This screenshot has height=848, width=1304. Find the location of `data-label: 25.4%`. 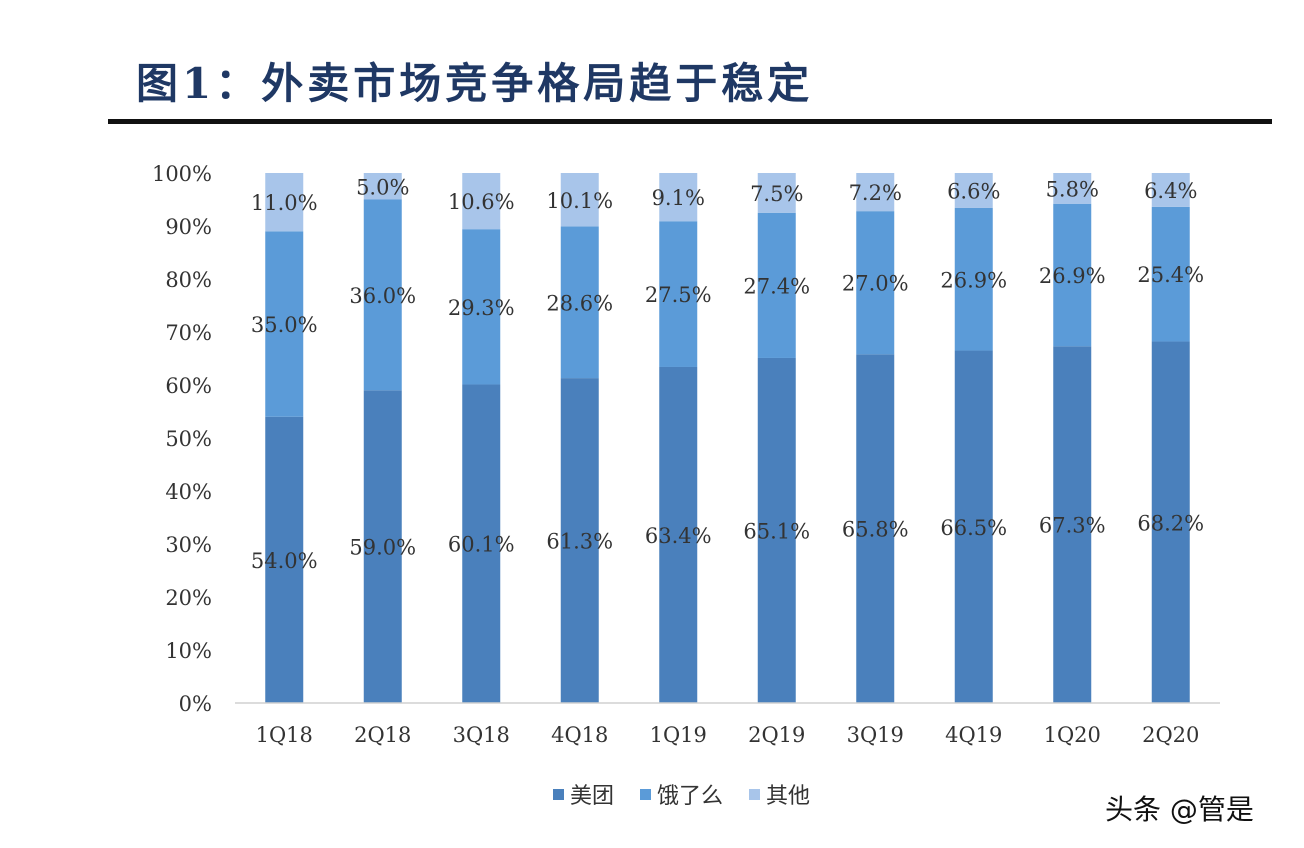

data-label: 25.4% is located at coordinates (1170, 275).